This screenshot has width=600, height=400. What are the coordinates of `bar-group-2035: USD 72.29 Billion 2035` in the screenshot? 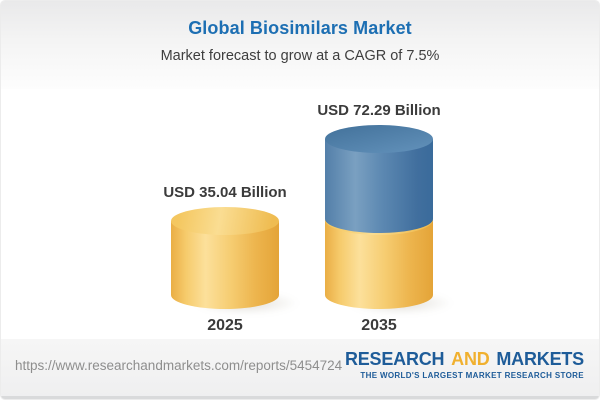 It's located at (386, 219).